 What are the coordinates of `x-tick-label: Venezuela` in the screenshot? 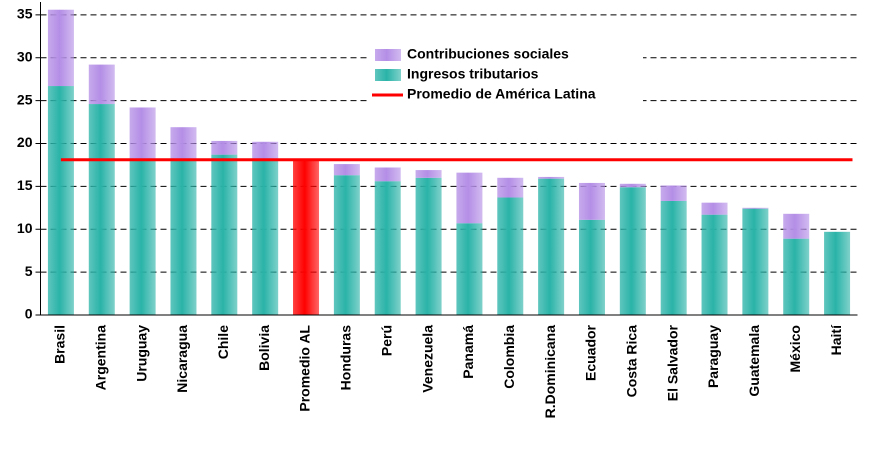 It's located at (427, 359).